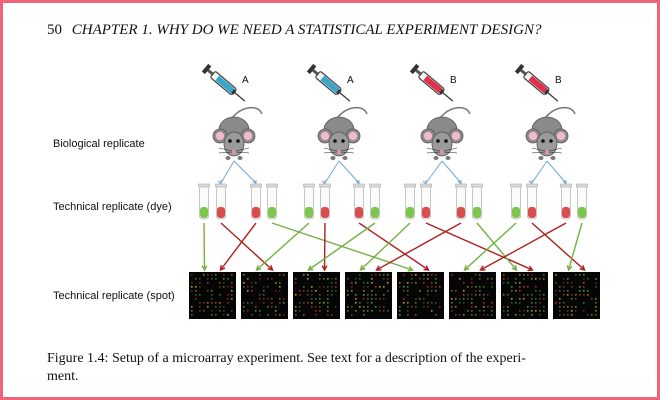 The width and height of the screenshot is (660, 400). I want to click on mouse-to-tube-connections, so click(392, 172).